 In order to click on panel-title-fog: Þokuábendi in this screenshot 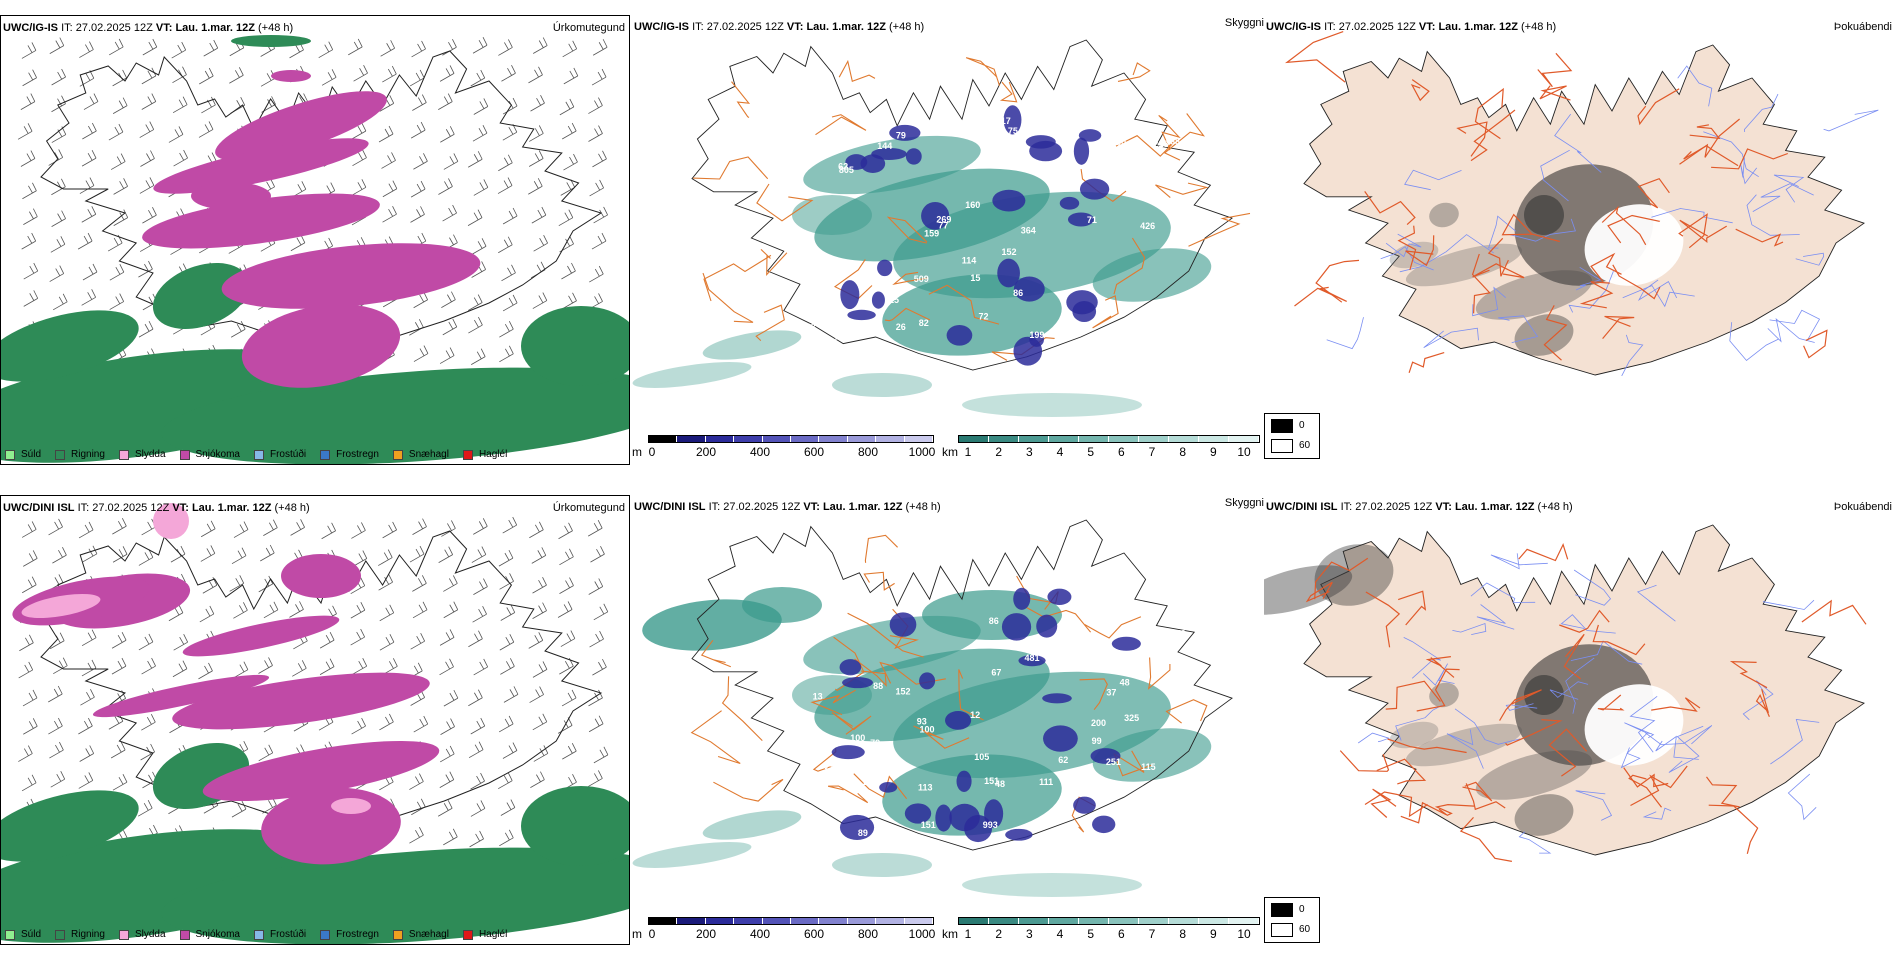, I will do `click(1862, 507)`.